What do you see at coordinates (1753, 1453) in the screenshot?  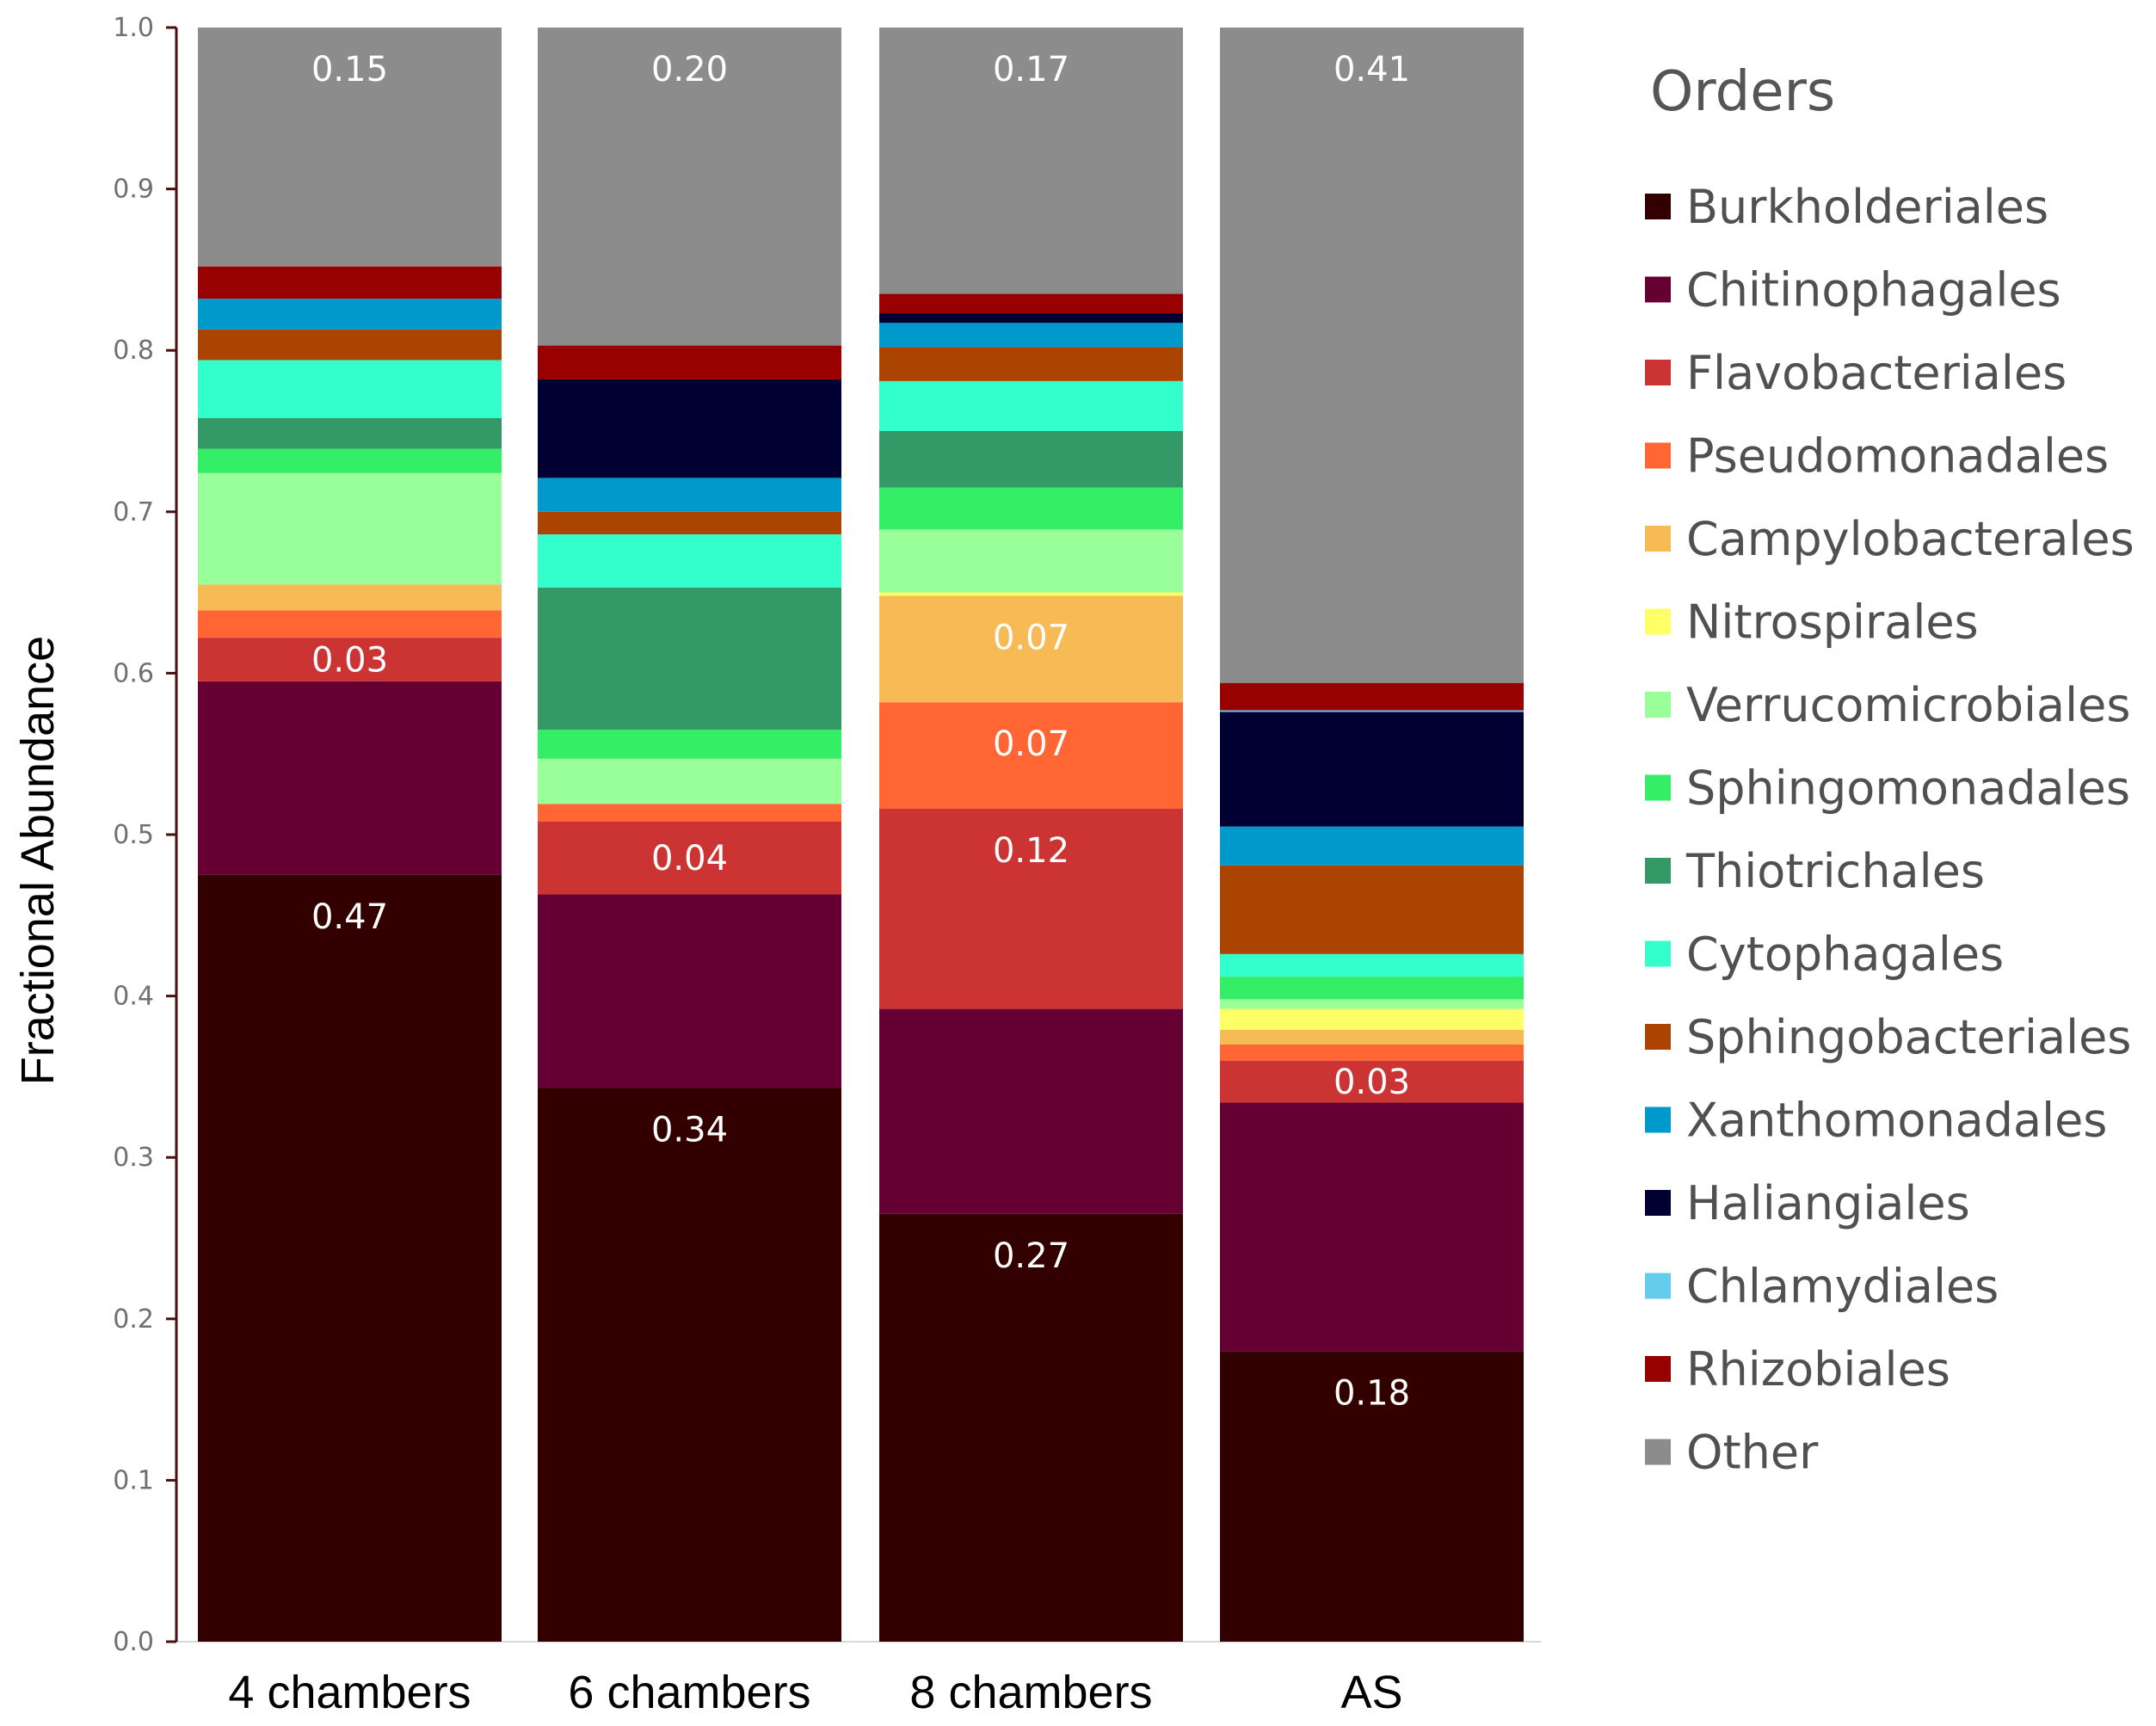 I see `legend-item-label: Other` at bounding box center [1753, 1453].